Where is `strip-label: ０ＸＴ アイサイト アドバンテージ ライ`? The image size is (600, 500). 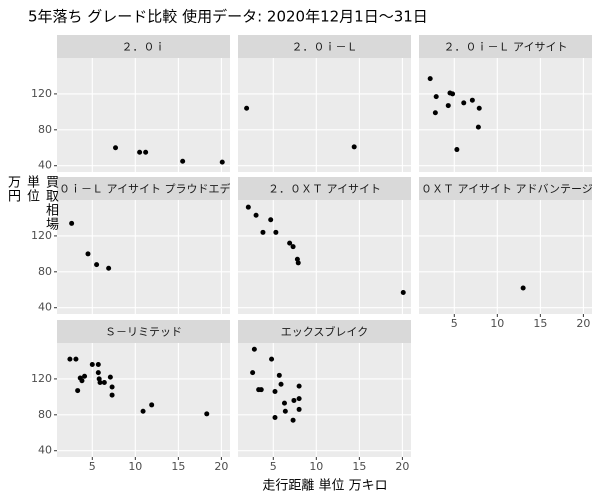
strip-label: ０ＸＴ アイサイト アドバンテージ ライ is located at coordinates (510, 189).